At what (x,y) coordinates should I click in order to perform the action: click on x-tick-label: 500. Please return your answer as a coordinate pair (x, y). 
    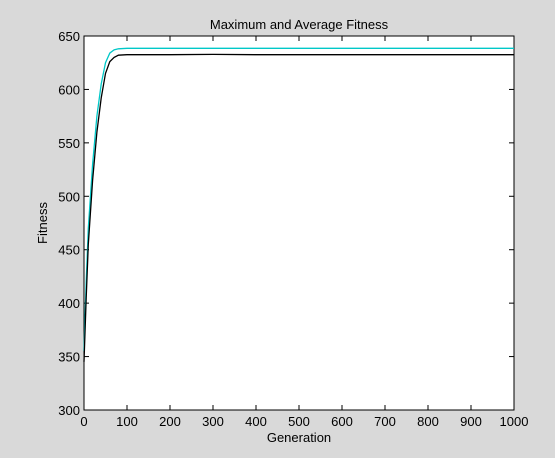
    Looking at the image, I should click on (299, 421).